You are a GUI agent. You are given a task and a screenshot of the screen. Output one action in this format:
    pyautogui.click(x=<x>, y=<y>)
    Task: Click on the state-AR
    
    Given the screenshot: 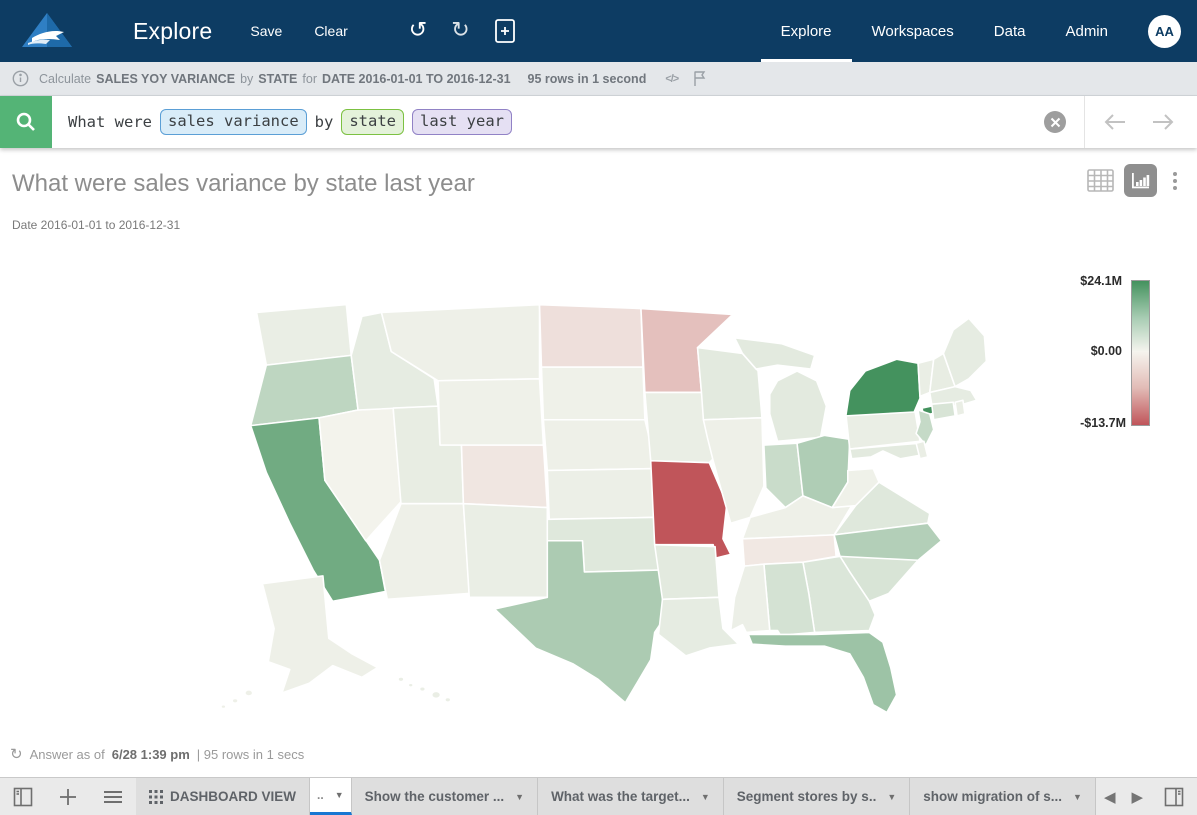 What is the action you would take?
    pyautogui.click(x=686, y=572)
    